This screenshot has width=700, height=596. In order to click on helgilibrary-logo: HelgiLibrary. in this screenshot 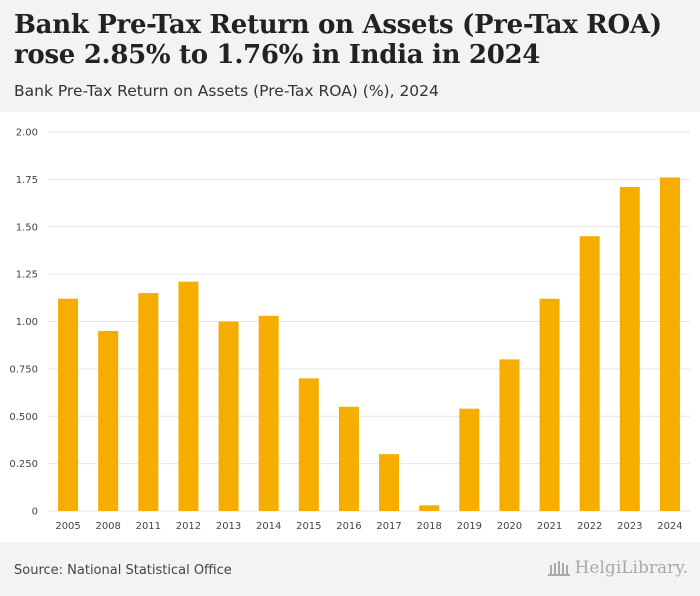, I will do `click(617, 568)`.